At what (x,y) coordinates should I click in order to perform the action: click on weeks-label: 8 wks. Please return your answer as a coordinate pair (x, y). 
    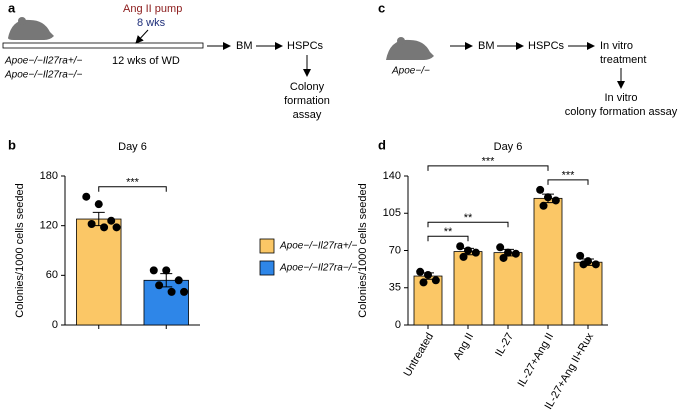
    Looking at the image, I should click on (151, 23).